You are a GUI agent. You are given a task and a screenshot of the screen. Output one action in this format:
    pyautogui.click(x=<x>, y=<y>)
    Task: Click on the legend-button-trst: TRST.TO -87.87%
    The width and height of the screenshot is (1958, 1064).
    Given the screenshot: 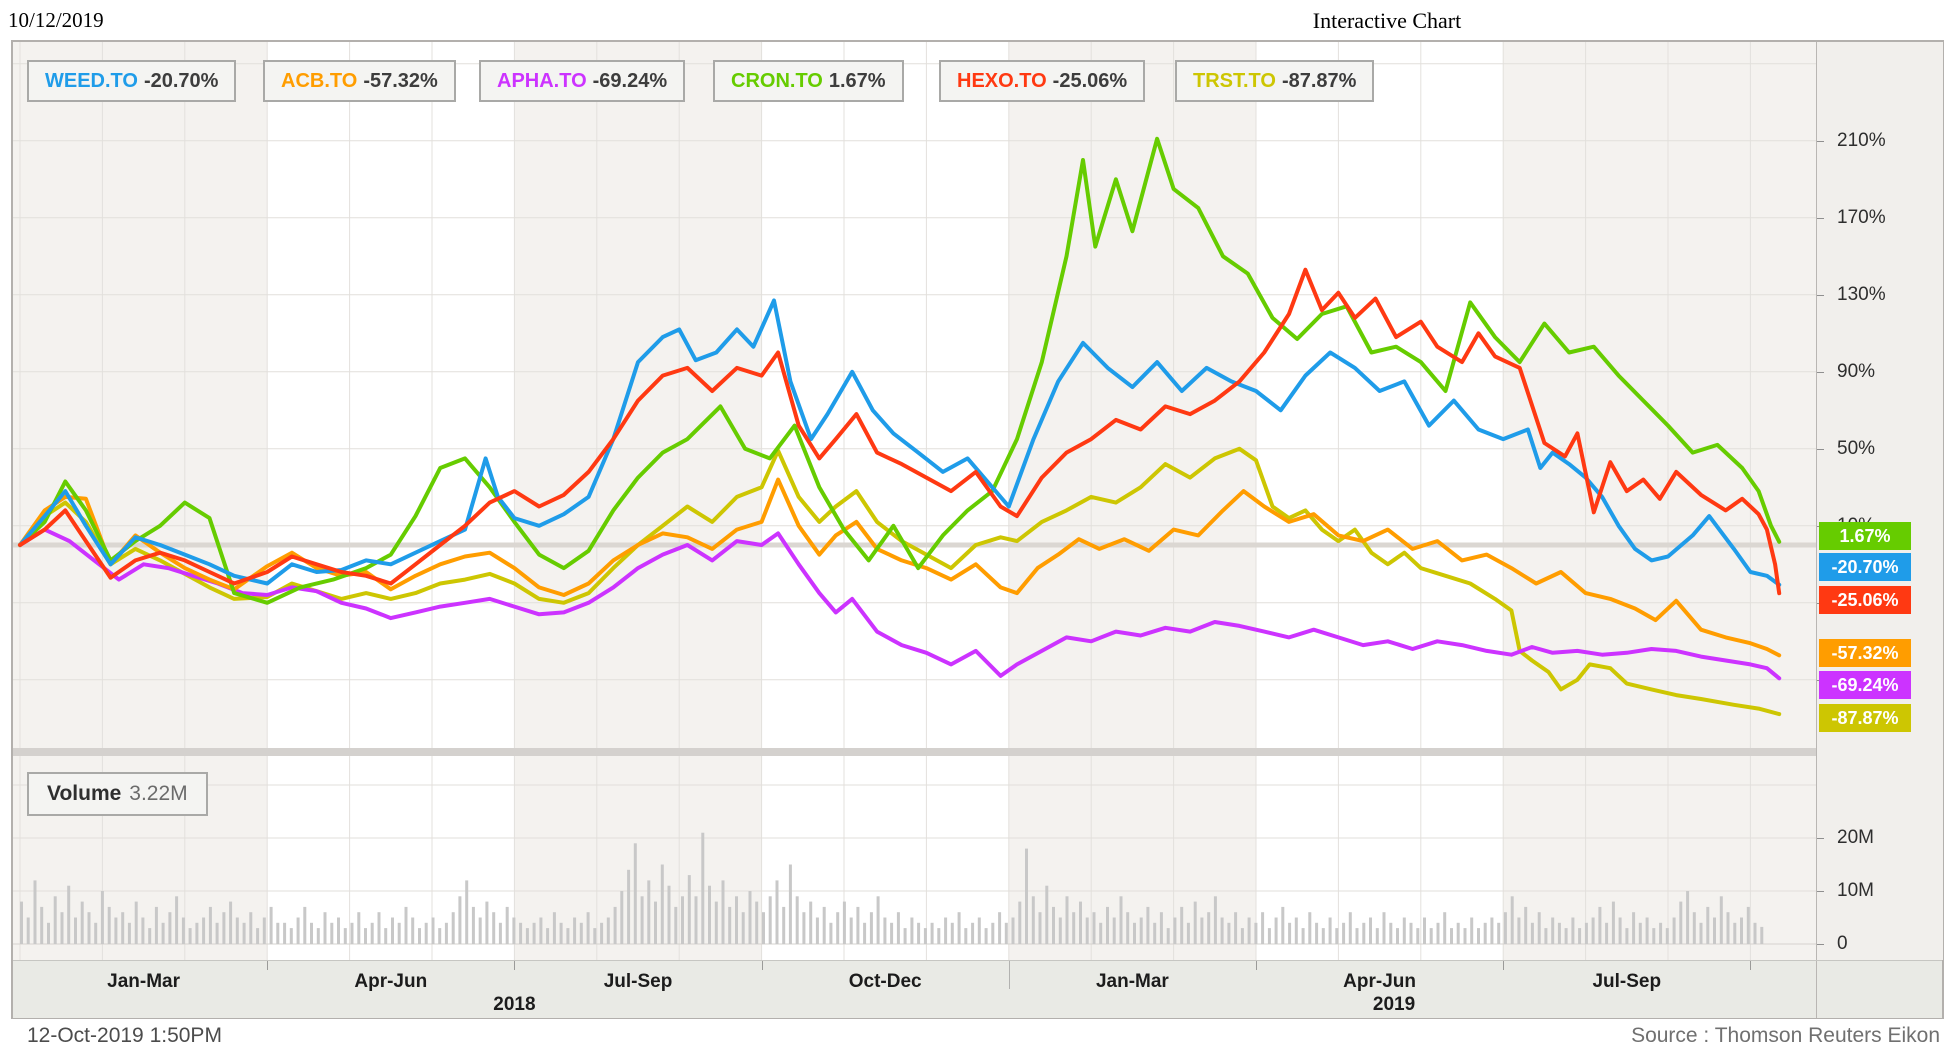 What is the action you would take?
    pyautogui.click(x=1275, y=81)
    